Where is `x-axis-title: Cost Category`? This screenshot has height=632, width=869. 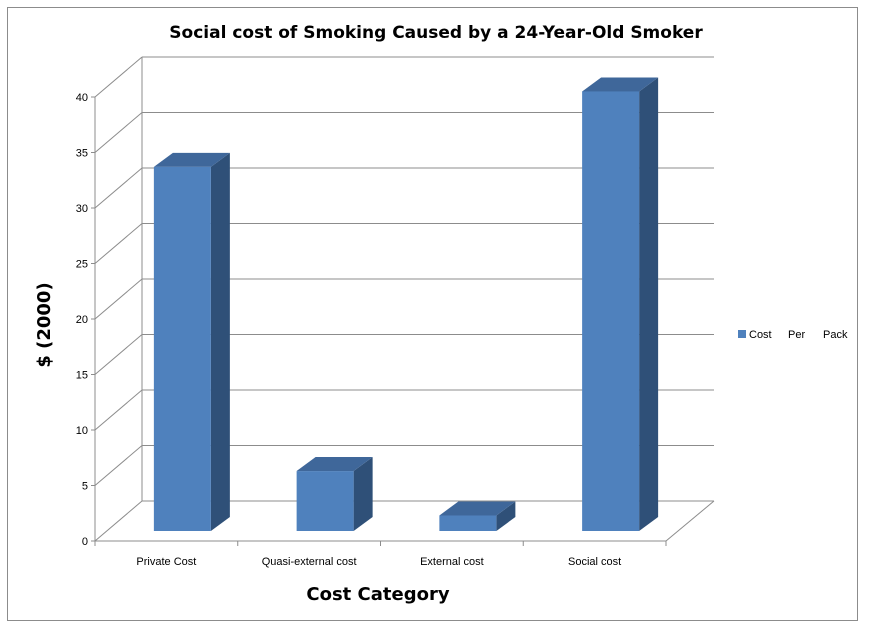
x-axis-title: Cost Category is located at coordinates (377, 594).